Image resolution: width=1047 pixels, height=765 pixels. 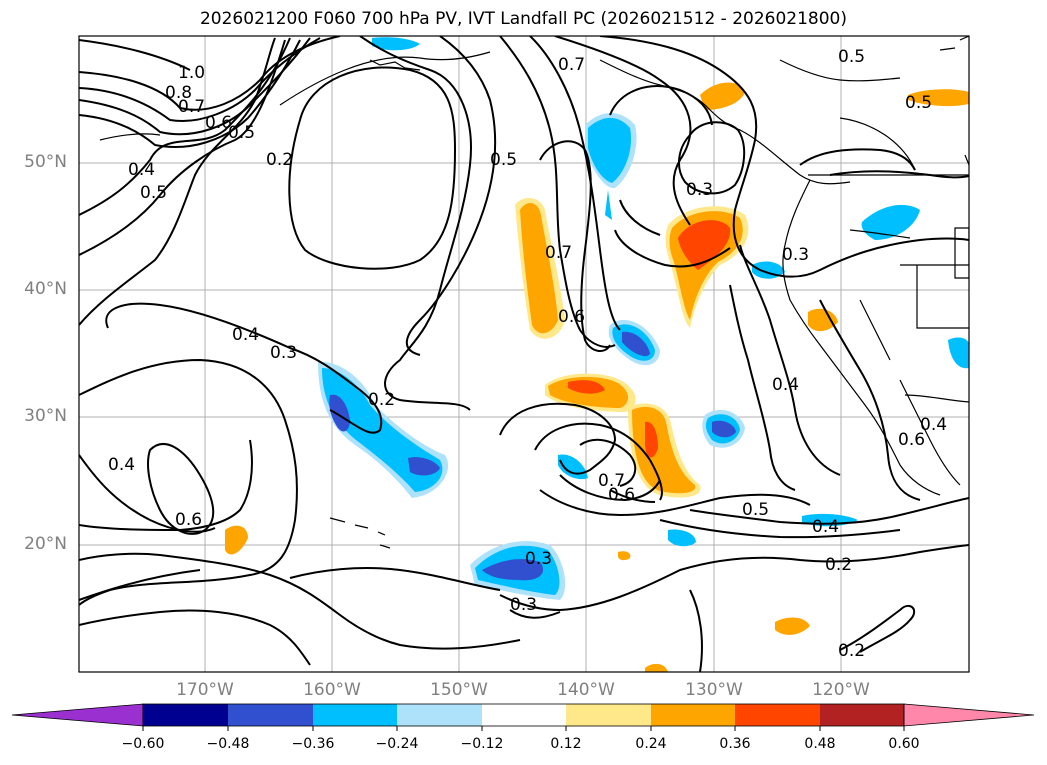 What do you see at coordinates (45, 289) in the screenshot?
I see `lat-label-40n: 40°N` at bounding box center [45, 289].